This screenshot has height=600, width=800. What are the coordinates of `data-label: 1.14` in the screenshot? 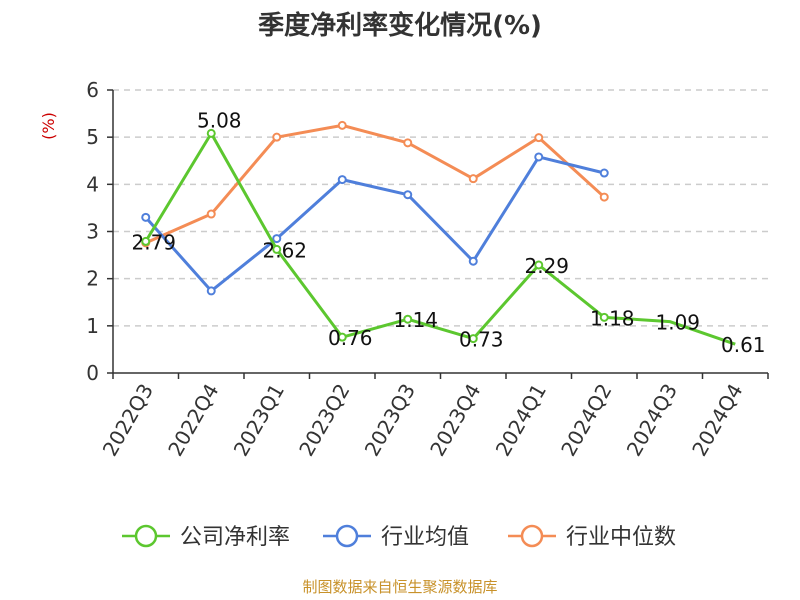 It's located at (415, 320).